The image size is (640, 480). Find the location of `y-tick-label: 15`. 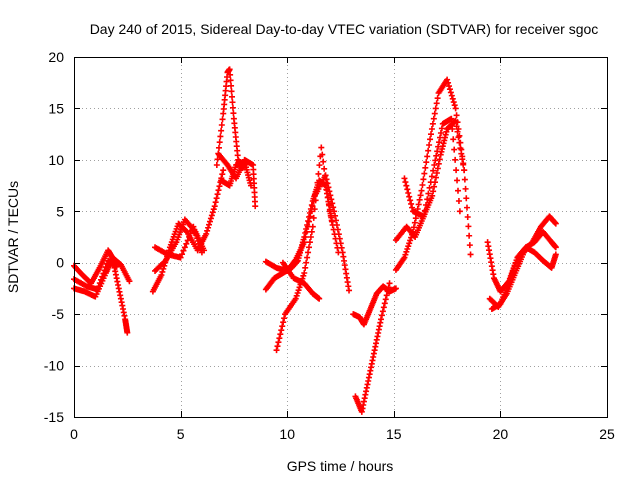

y-tick-label: 15 is located at coordinates (56, 108).